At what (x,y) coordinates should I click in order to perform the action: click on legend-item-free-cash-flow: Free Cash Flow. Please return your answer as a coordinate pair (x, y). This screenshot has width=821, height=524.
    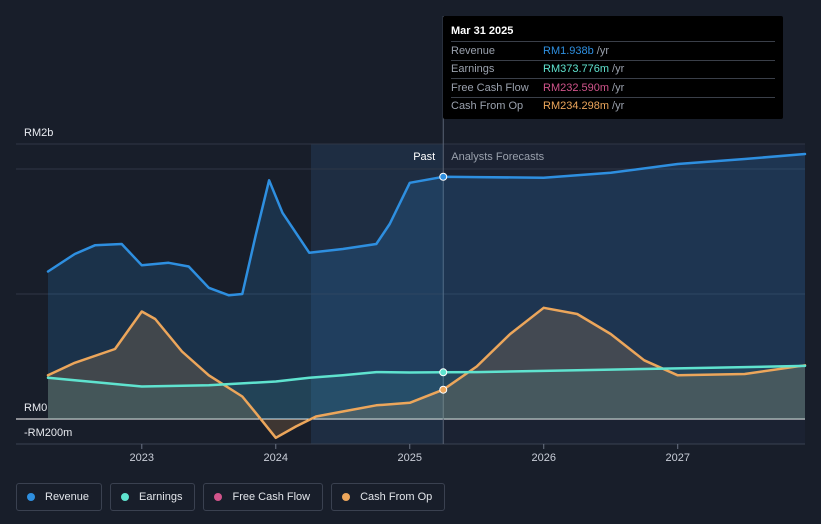
    Looking at the image, I should click on (263, 497).